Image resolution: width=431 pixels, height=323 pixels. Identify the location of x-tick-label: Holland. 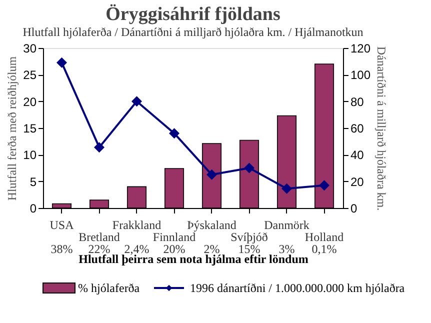
(324, 237).